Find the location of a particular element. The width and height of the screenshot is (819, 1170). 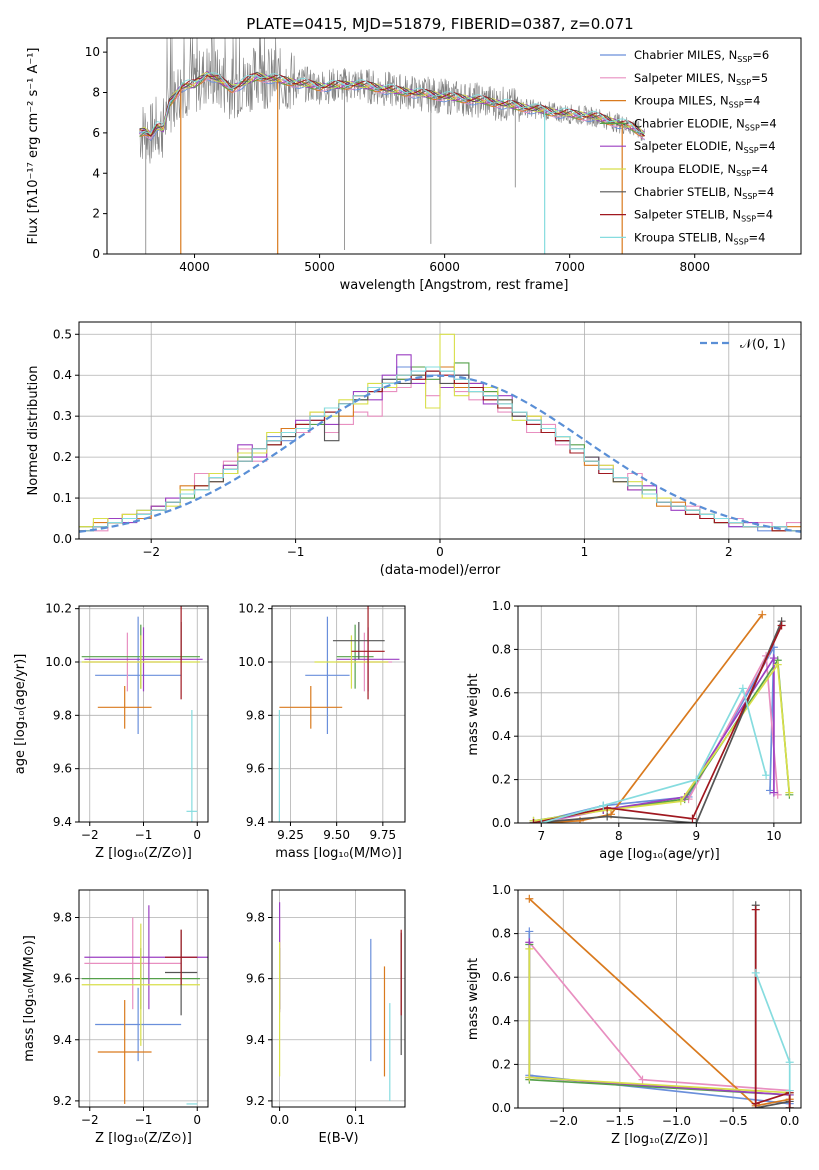

x-axis-label: Z [log₁₀(Z/Z⊙)] is located at coordinates (143, 1138).